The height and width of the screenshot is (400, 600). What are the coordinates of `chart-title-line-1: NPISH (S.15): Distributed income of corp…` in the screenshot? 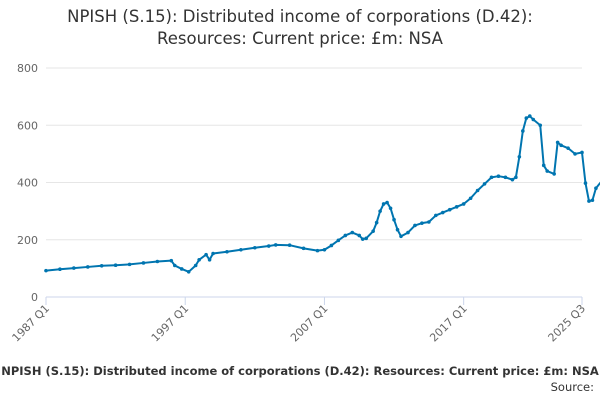 It's located at (300, 16).